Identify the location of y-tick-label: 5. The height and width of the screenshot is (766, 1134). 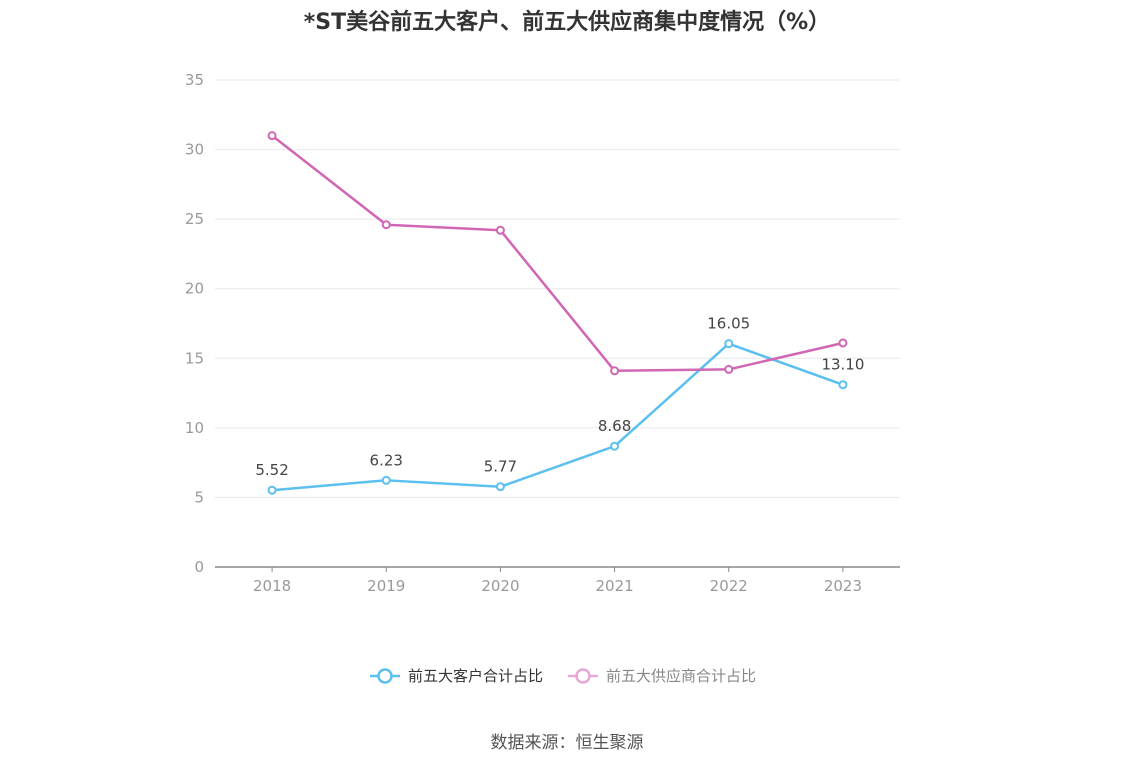
(199, 497).